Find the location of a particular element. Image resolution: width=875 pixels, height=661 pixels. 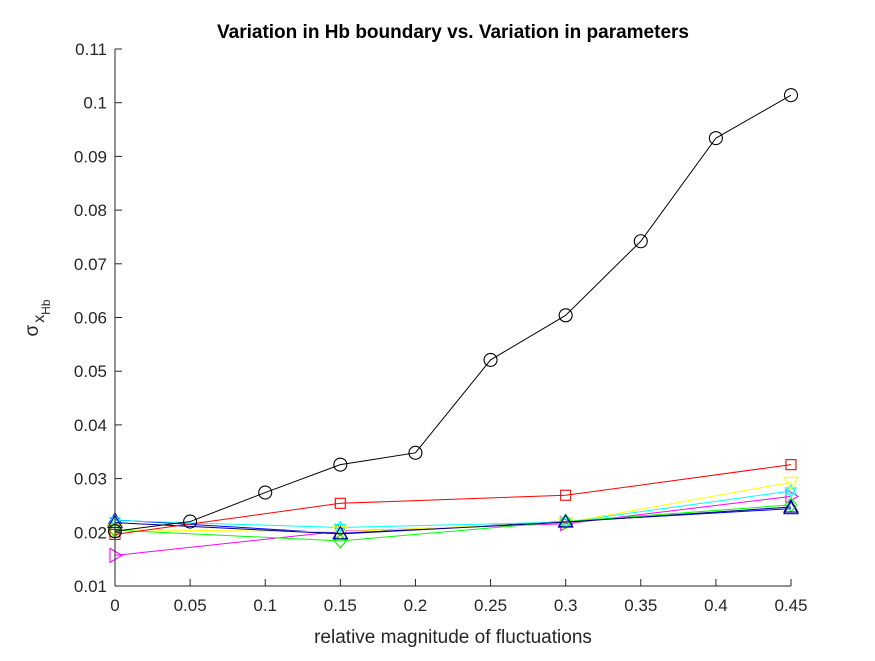

y-tick-label: 0.05 is located at coordinates (90, 371).